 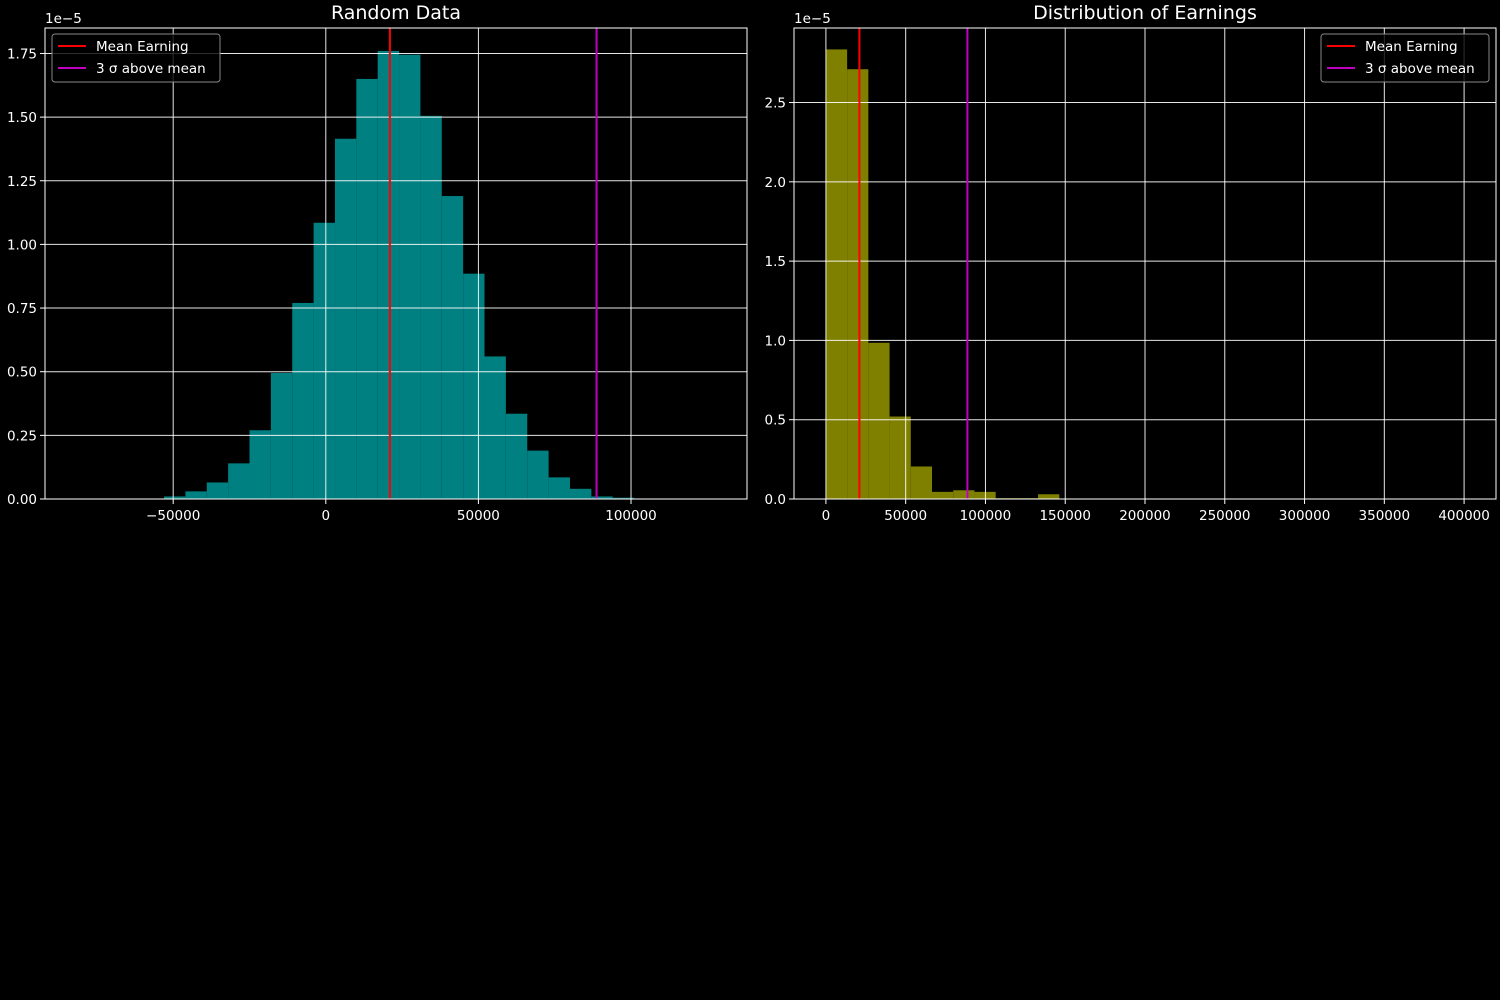 What do you see at coordinates (1145, 13) in the screenshot?
I see `chart-title: Distribution of Earnings` at bounding box center [1145, 13].